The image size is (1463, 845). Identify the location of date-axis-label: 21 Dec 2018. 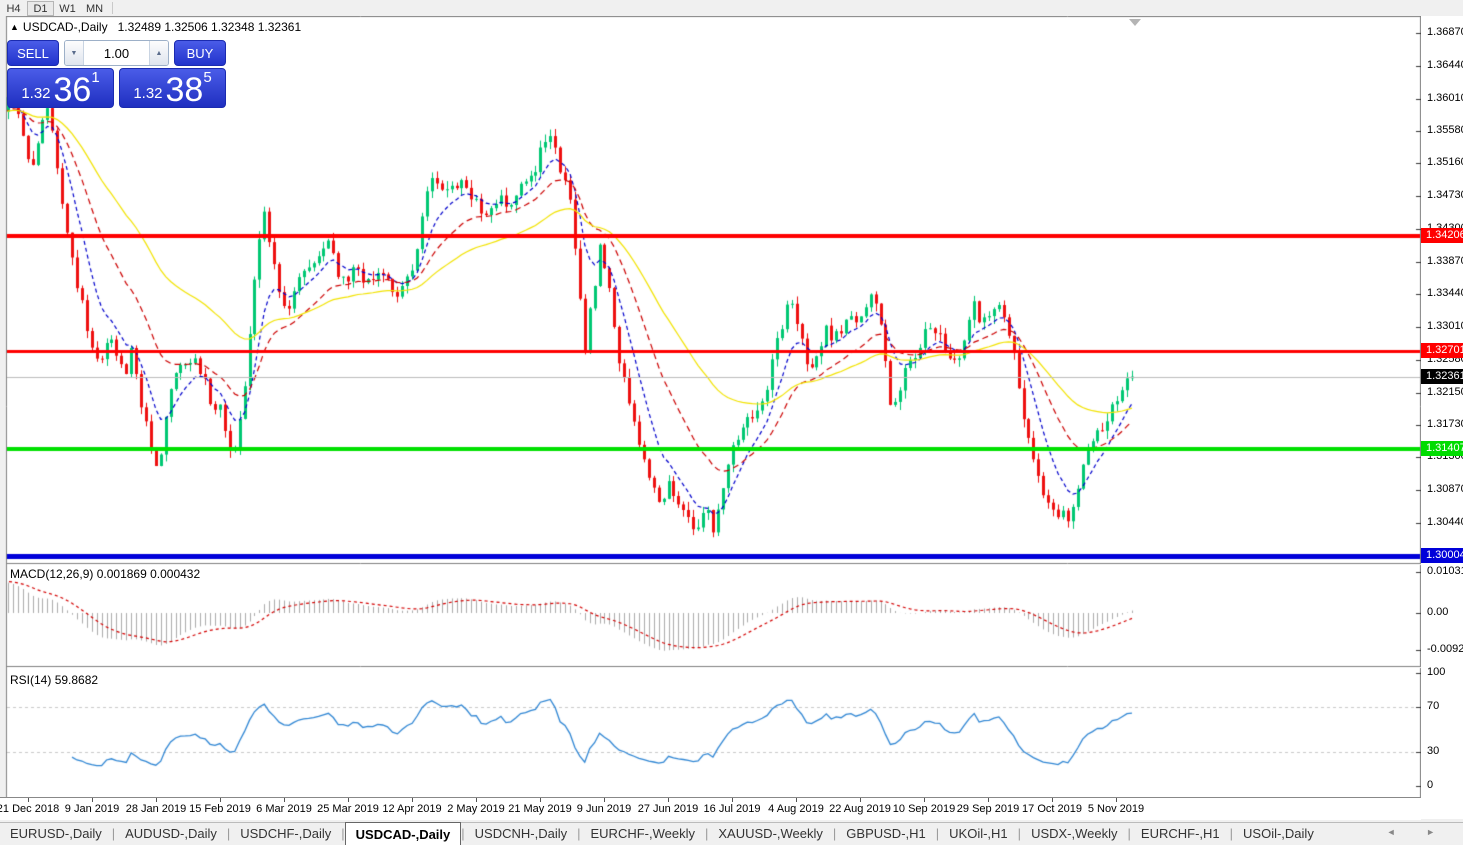
(30, 809).